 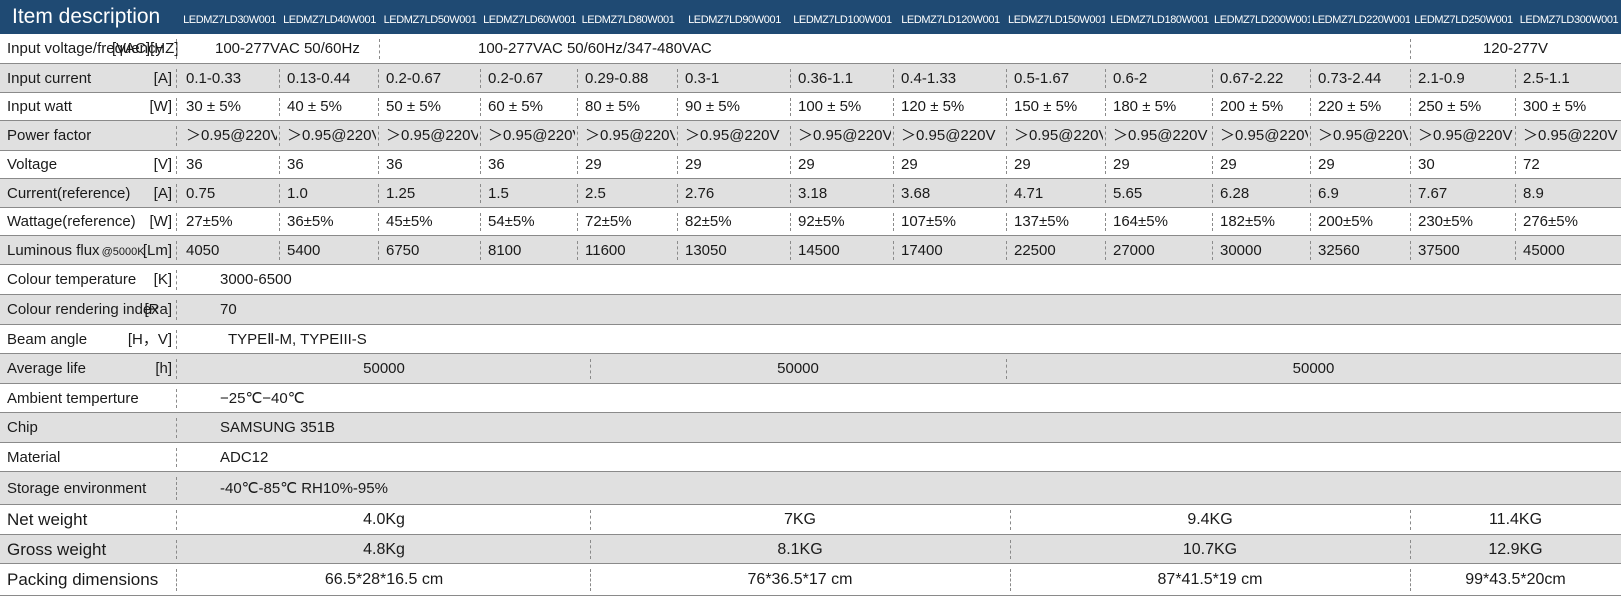 I want to click on spec-value: TYPEⅡ-M, TYPEIII-S, so click(x=297, y=339).